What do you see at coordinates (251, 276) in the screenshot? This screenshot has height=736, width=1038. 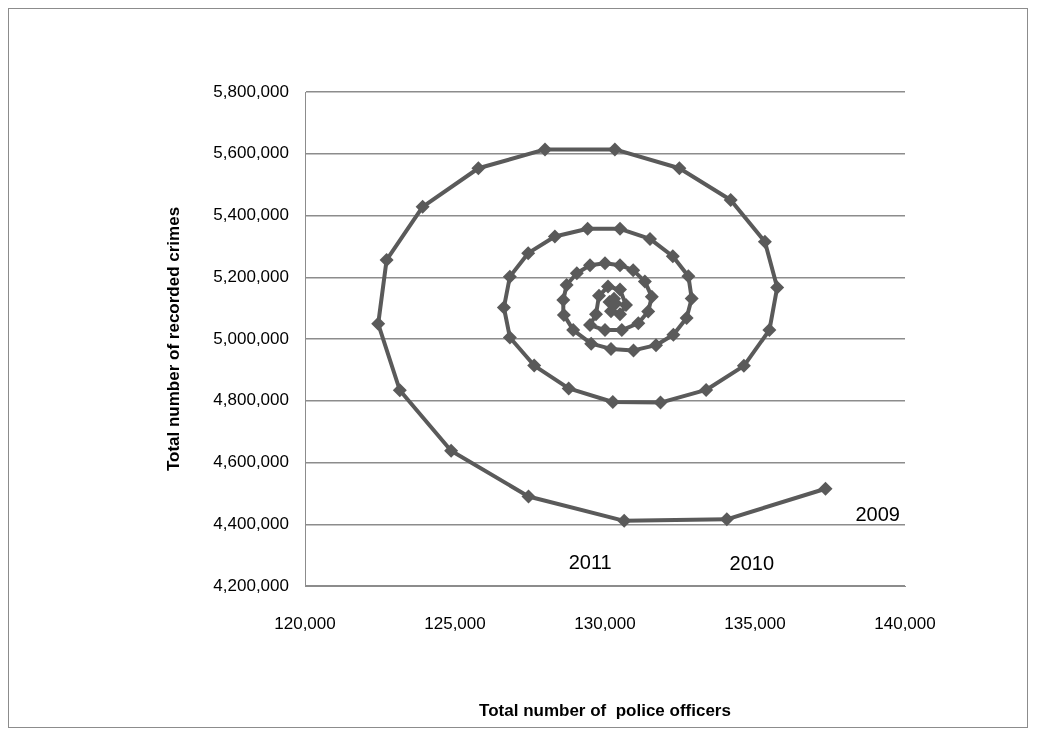 I see `y-tick-label: 5,200,000` at bounding box center [251, 276].